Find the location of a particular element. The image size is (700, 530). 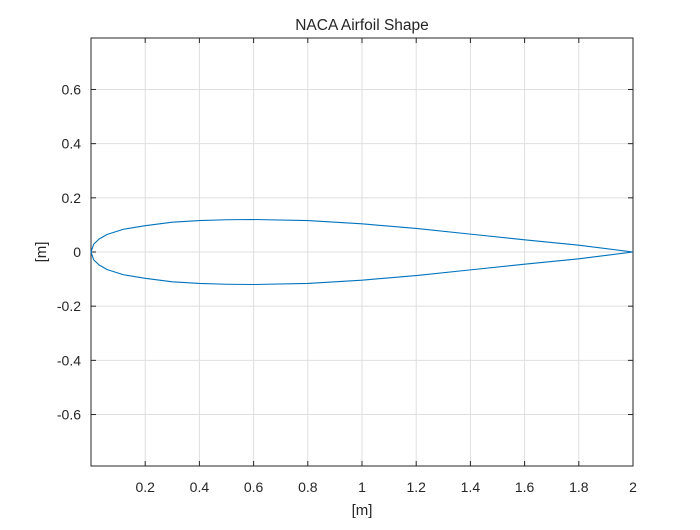

x-tick-label: 1.2 is located at coordinates (416, 487).